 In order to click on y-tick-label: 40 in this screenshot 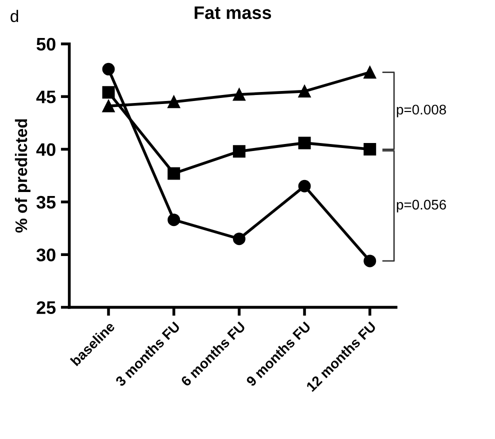, I will do `click(46, 149)`.